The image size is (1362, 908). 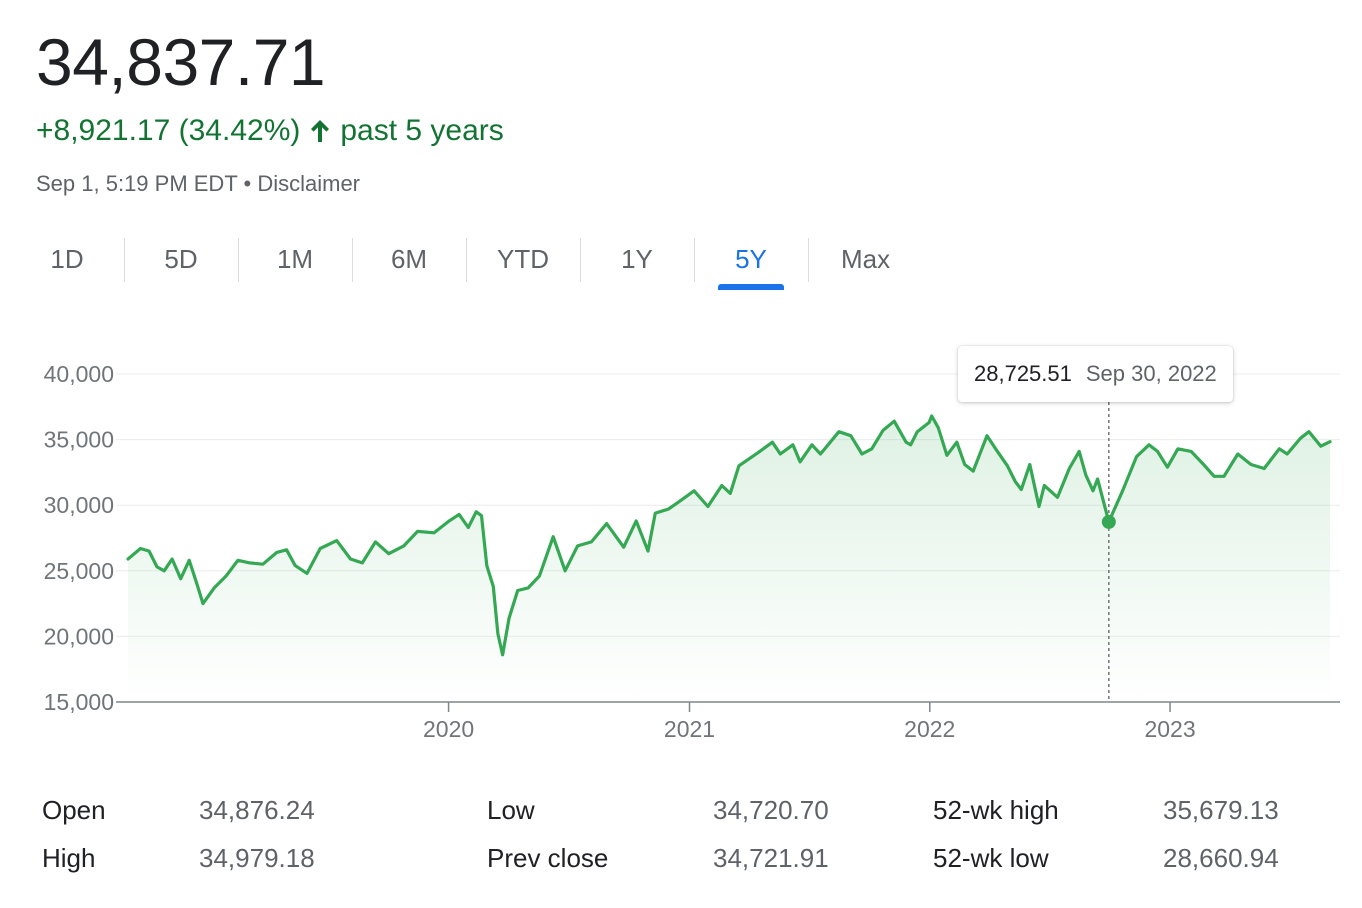 What do you see at coordinates (996, 810) in the screenshot?
I see `stat-label-52wk-high: 52-wk high` at bounding box center [996, 810].